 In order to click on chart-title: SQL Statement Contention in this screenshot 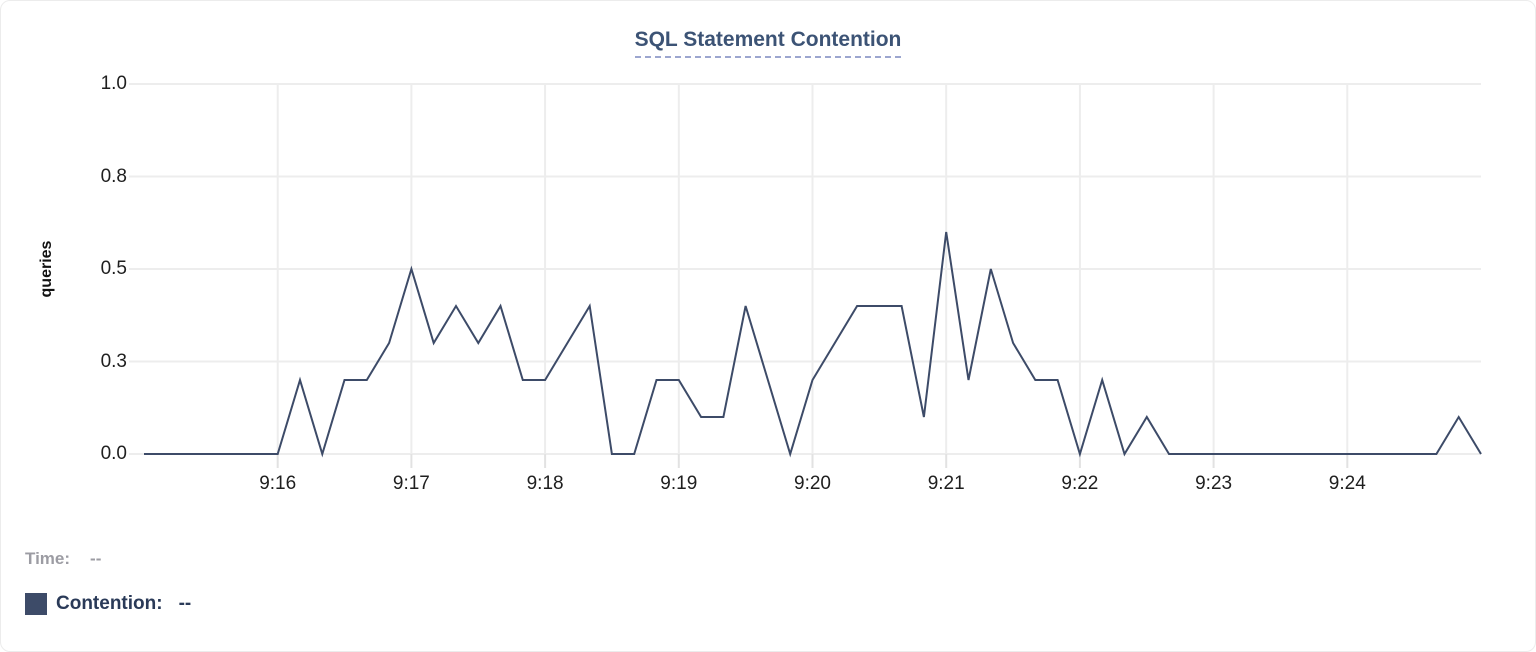, I will do `click(768, 43)`.